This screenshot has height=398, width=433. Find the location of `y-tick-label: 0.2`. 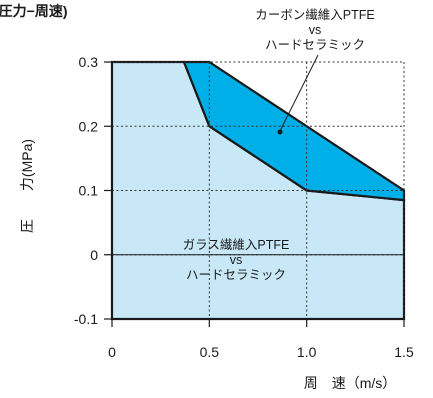

y-tick-label: 0.2 is located at coordinates (89, 126).